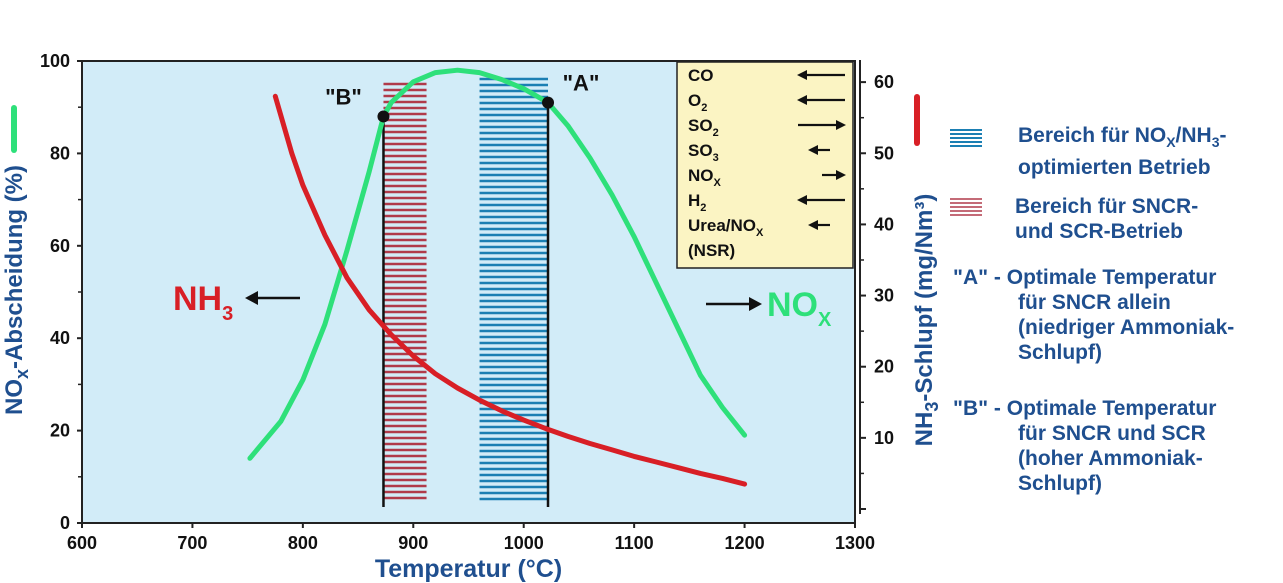 This screenshot has height=583, width=1283. Describe the element at coordinates (884, 153) in the screenshot. I see `y-right-tick-label: 50` at that location.